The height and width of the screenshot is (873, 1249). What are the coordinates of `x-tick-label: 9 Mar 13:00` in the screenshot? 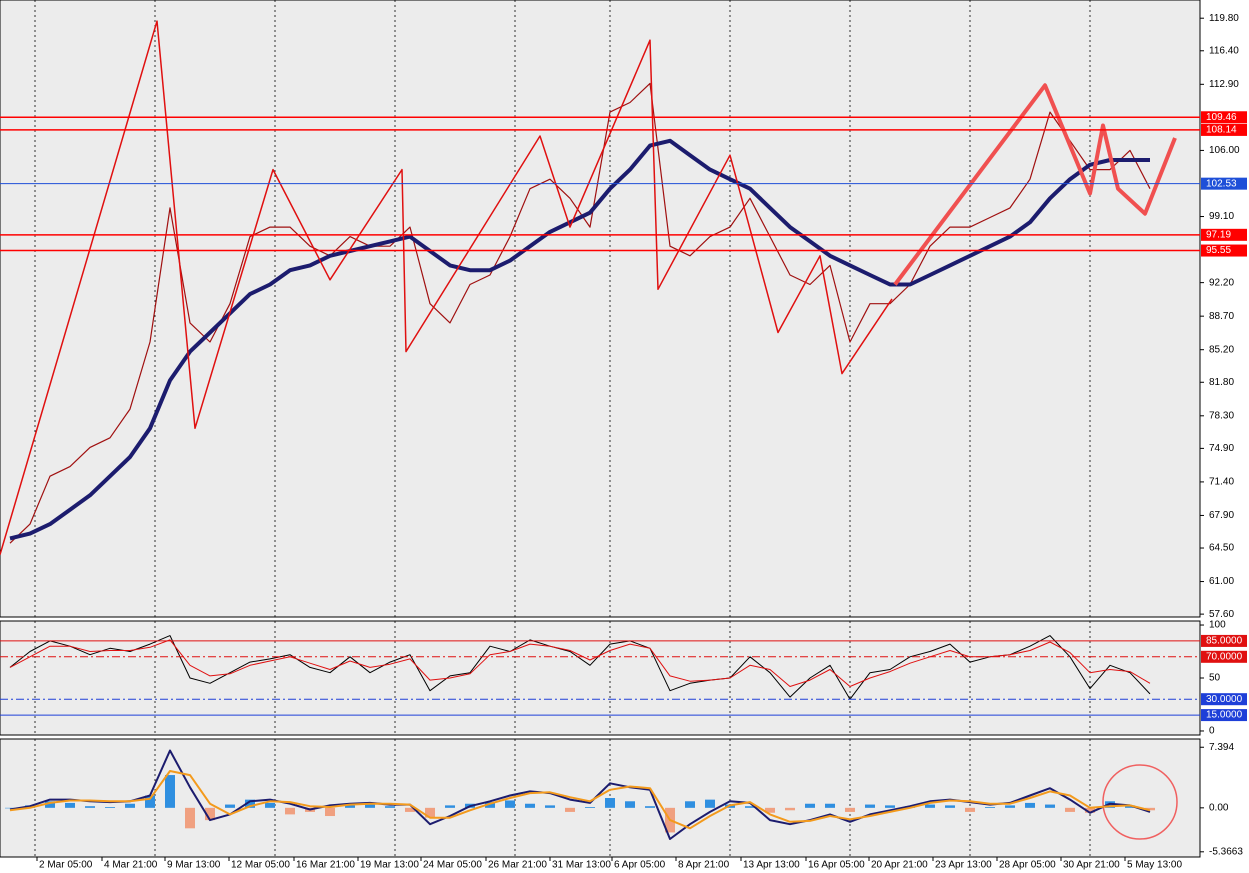 It's located at (194, 865).